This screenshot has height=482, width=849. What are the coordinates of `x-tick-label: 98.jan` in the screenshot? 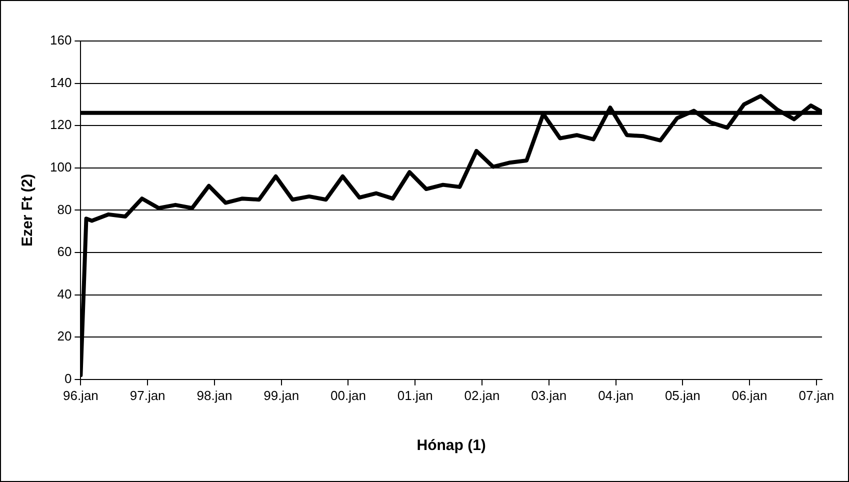 It's located at (214, 395).